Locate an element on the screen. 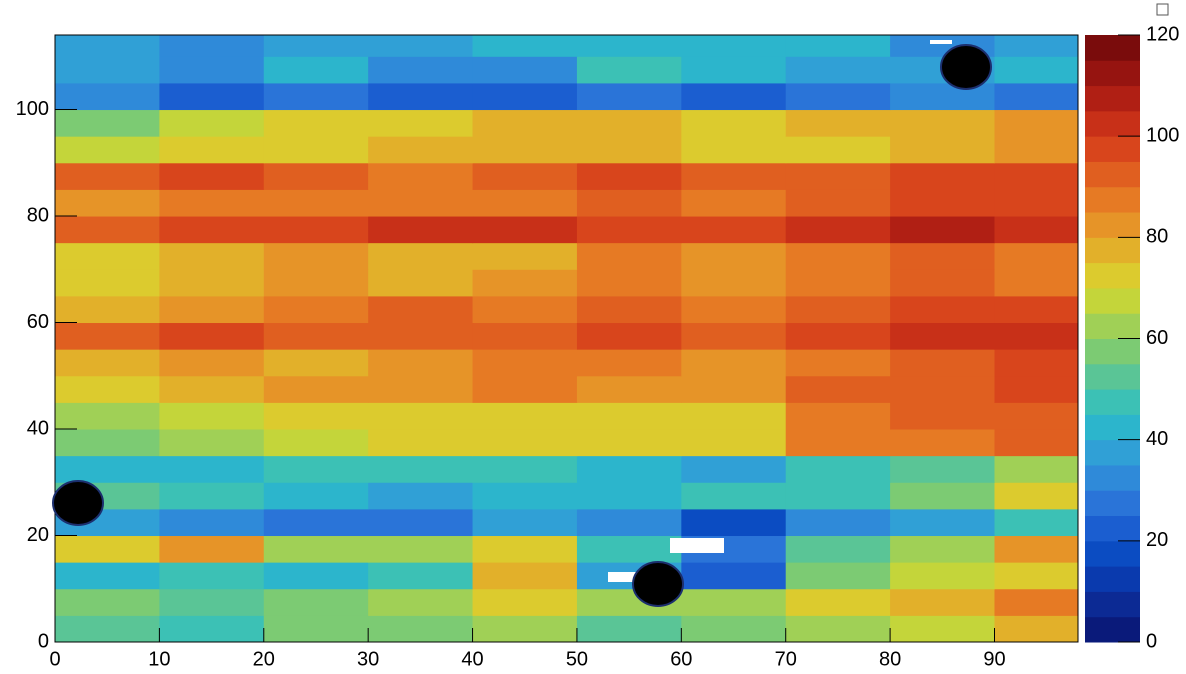 This screenshot has width=1186, height=674. y-tick-label: 20 is located at coordinates (38, 535).